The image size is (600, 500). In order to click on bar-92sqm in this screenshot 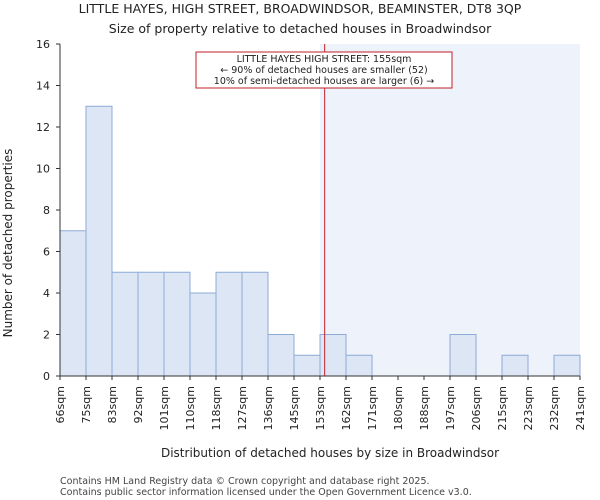, I will do `click(151, 324)`.